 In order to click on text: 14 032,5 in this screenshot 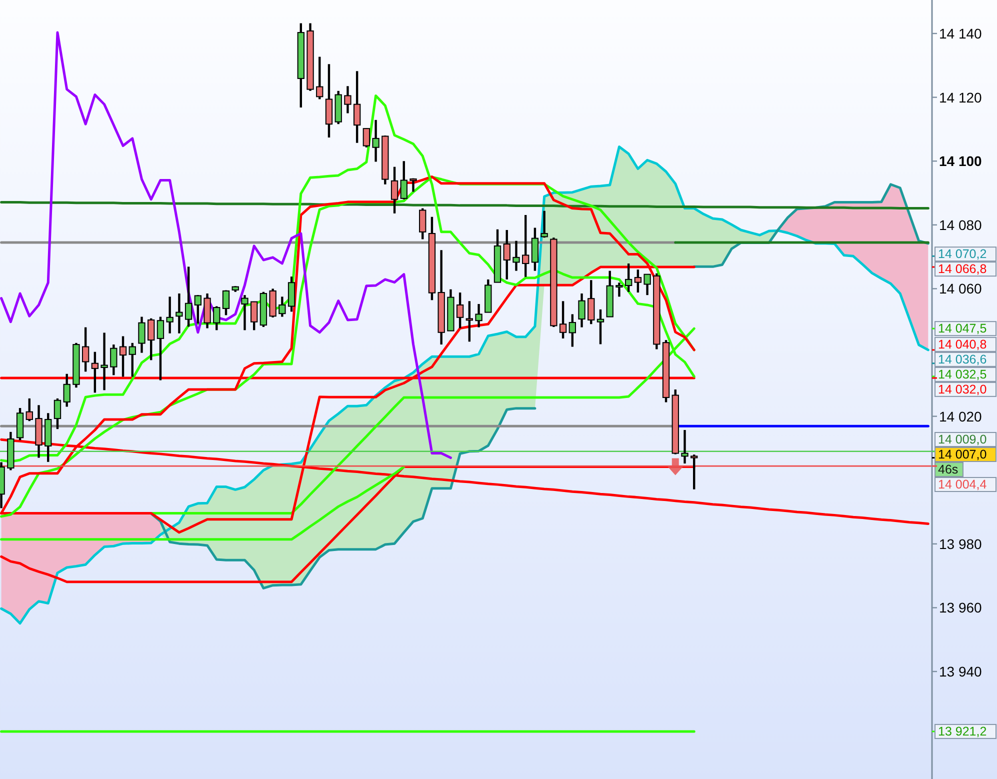, I will do `click(962, 374)`.